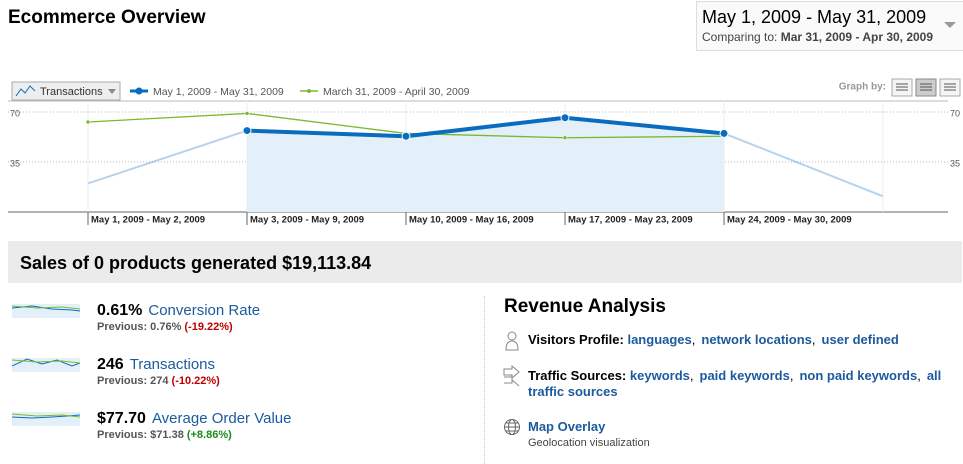 The image size is (963, 464). What do you see at coordinates (857, 37) in the screenshot?
I see `comparing-range: Mar 31, 2009 - Apr 30, 2009` at bounding box center [857, 37].